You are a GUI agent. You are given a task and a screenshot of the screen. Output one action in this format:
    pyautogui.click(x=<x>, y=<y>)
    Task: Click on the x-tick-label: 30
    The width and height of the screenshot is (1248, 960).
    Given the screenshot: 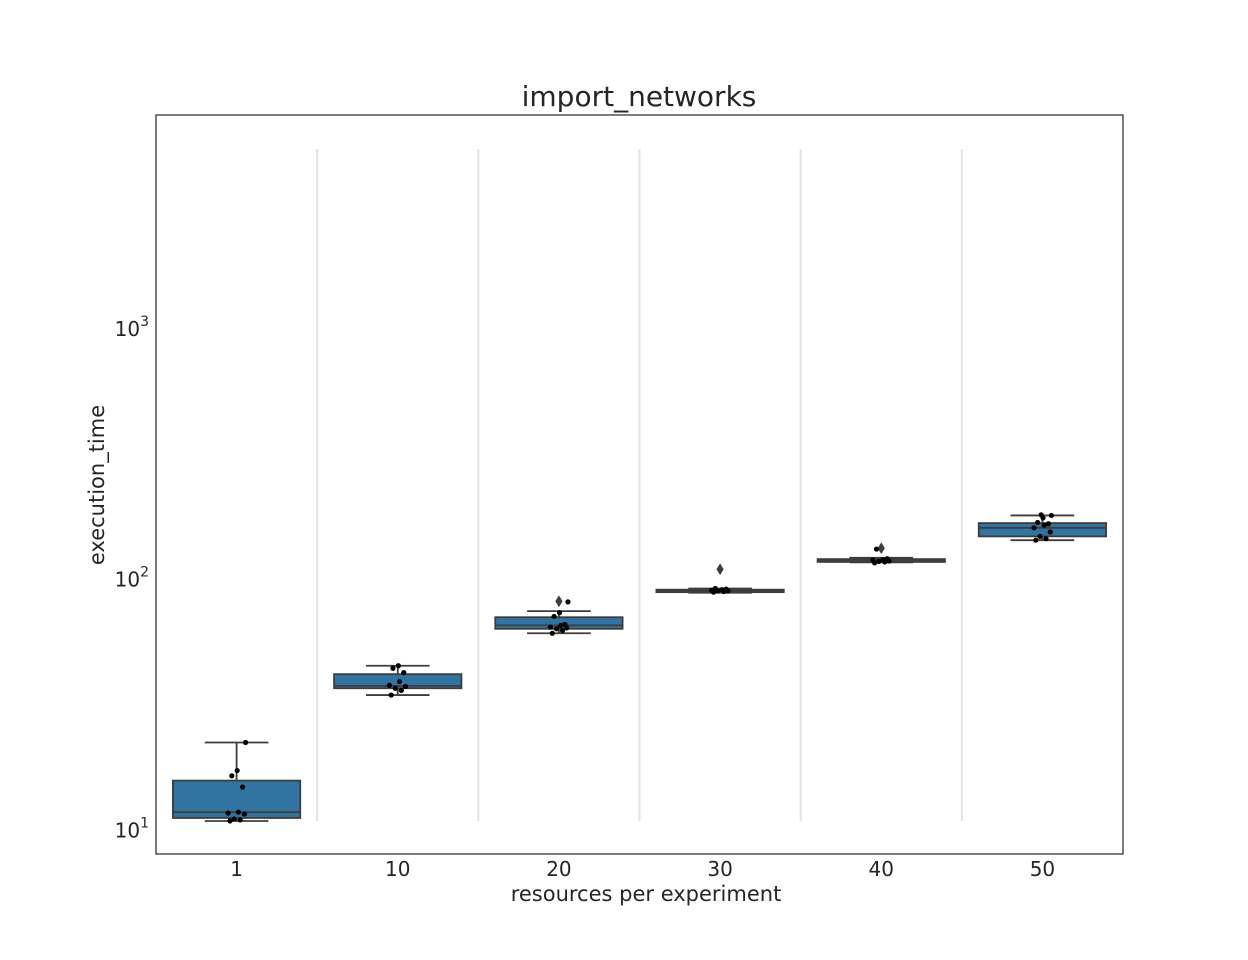 What is the action you would take?
    pyautogui.click(x=719, y=869)
    